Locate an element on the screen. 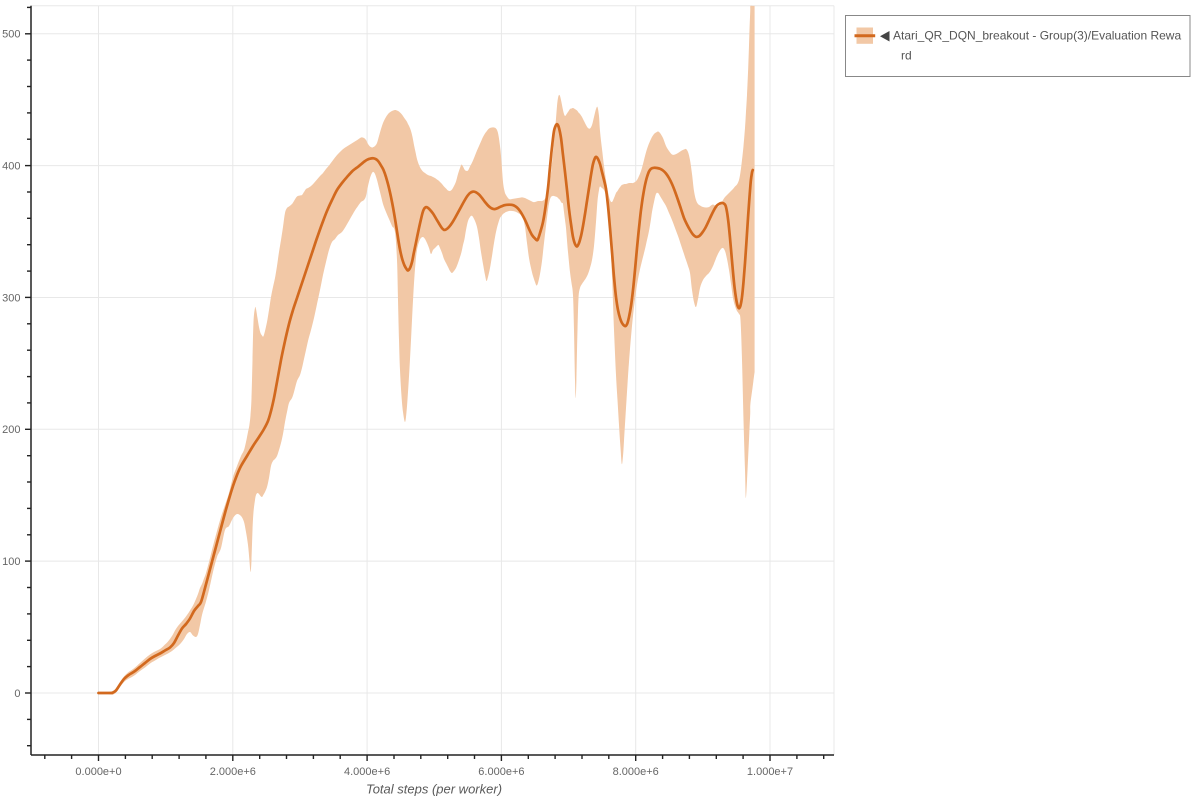  svg-text: 1.000e+7 is located at coordinates (770, 772).